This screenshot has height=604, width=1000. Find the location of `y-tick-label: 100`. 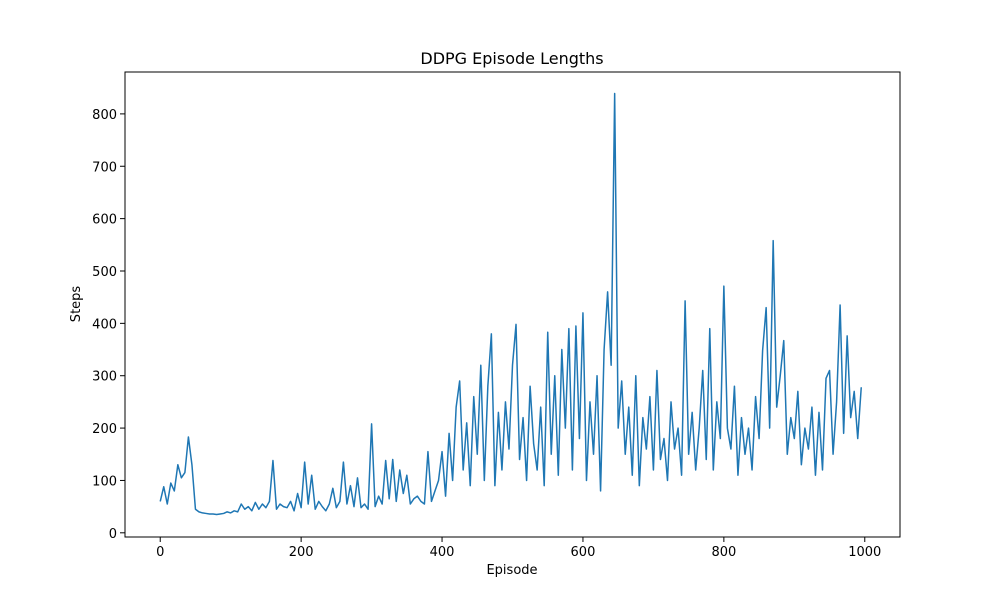

y-tick-label: 100 is located at coordinates (104, 481).